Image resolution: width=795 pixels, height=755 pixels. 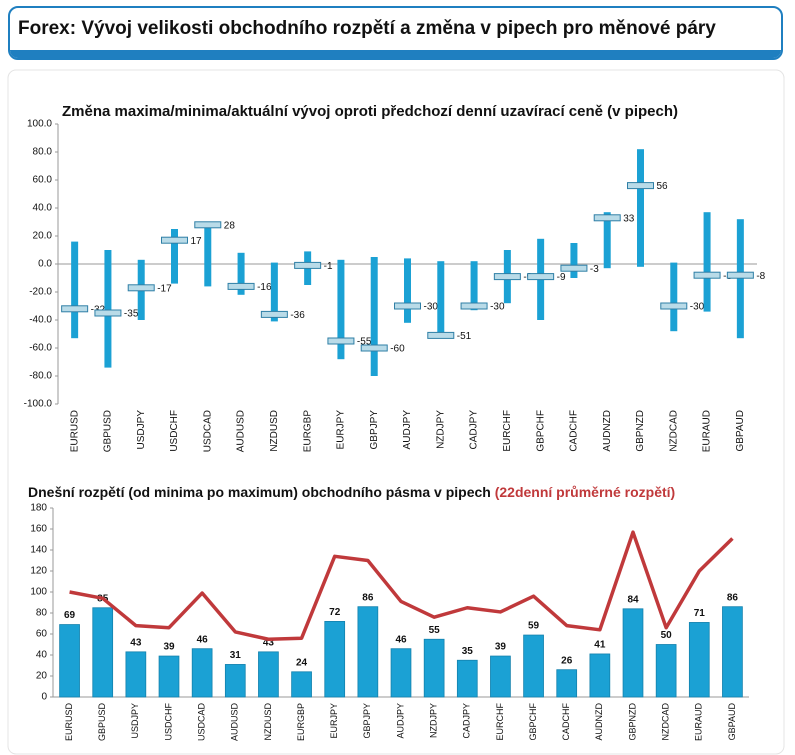 I want to click on y-tick-label: 140, so click(x=38, y=550).